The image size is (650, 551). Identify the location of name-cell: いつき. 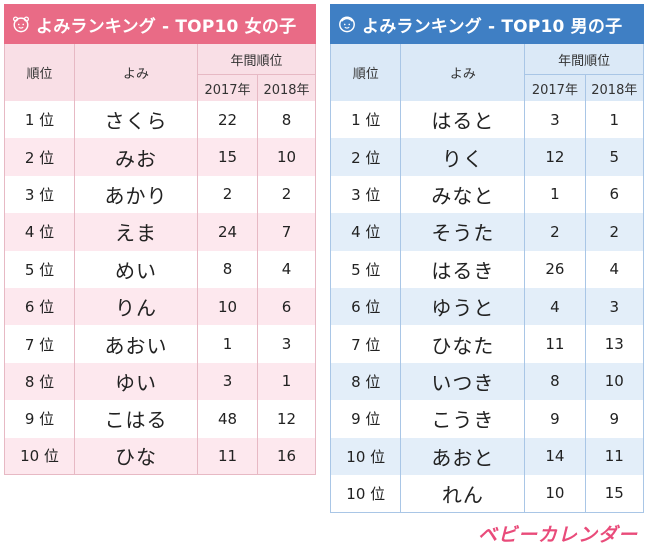
(463, 381).